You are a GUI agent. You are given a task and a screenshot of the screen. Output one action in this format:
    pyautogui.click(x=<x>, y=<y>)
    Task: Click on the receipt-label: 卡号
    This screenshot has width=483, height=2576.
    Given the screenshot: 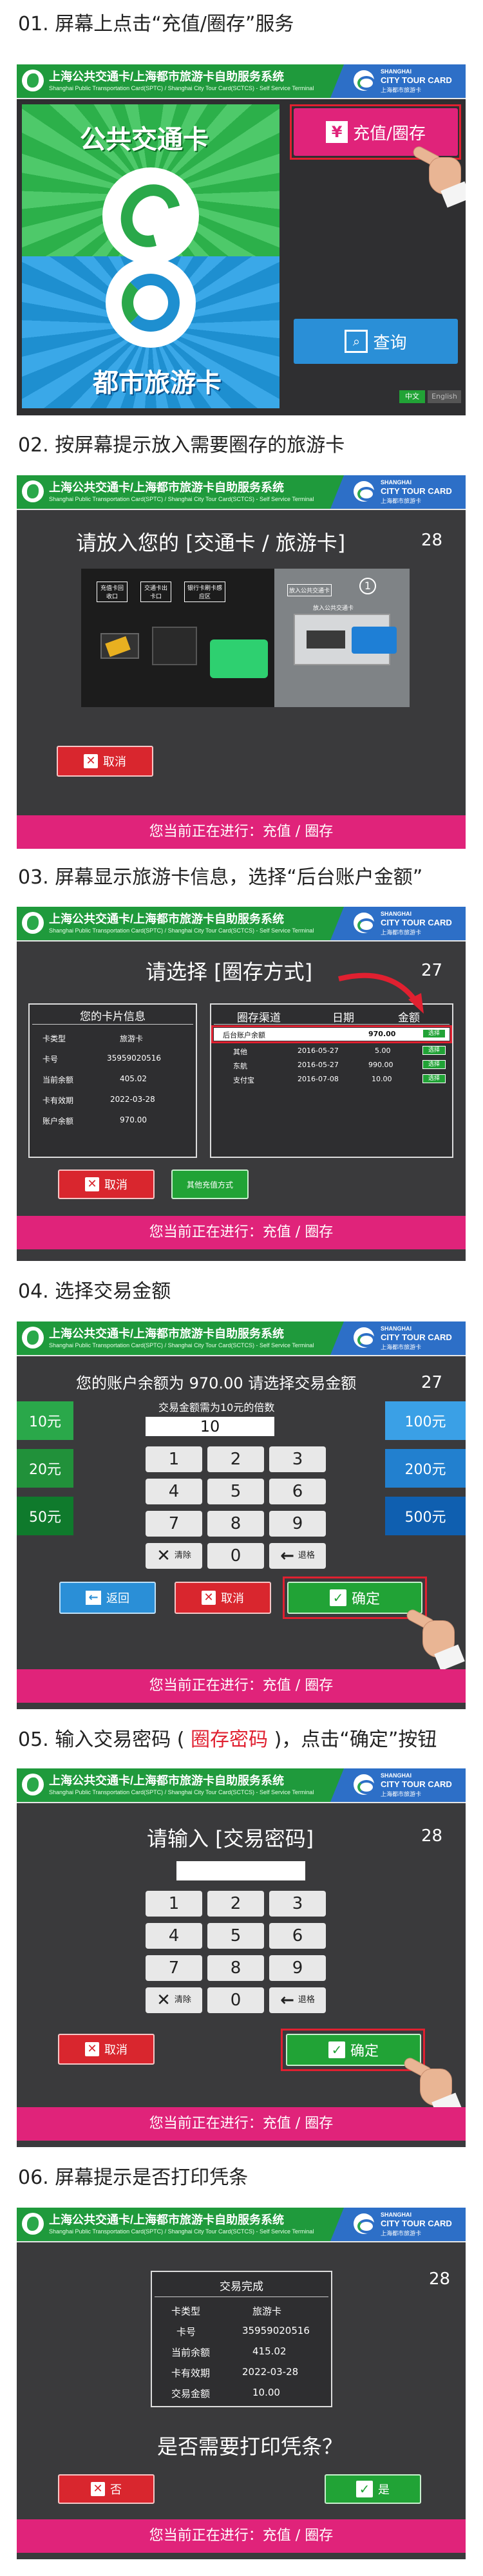 What is the action you would take?
    pyautogui.click(x=186, y=2332)
    